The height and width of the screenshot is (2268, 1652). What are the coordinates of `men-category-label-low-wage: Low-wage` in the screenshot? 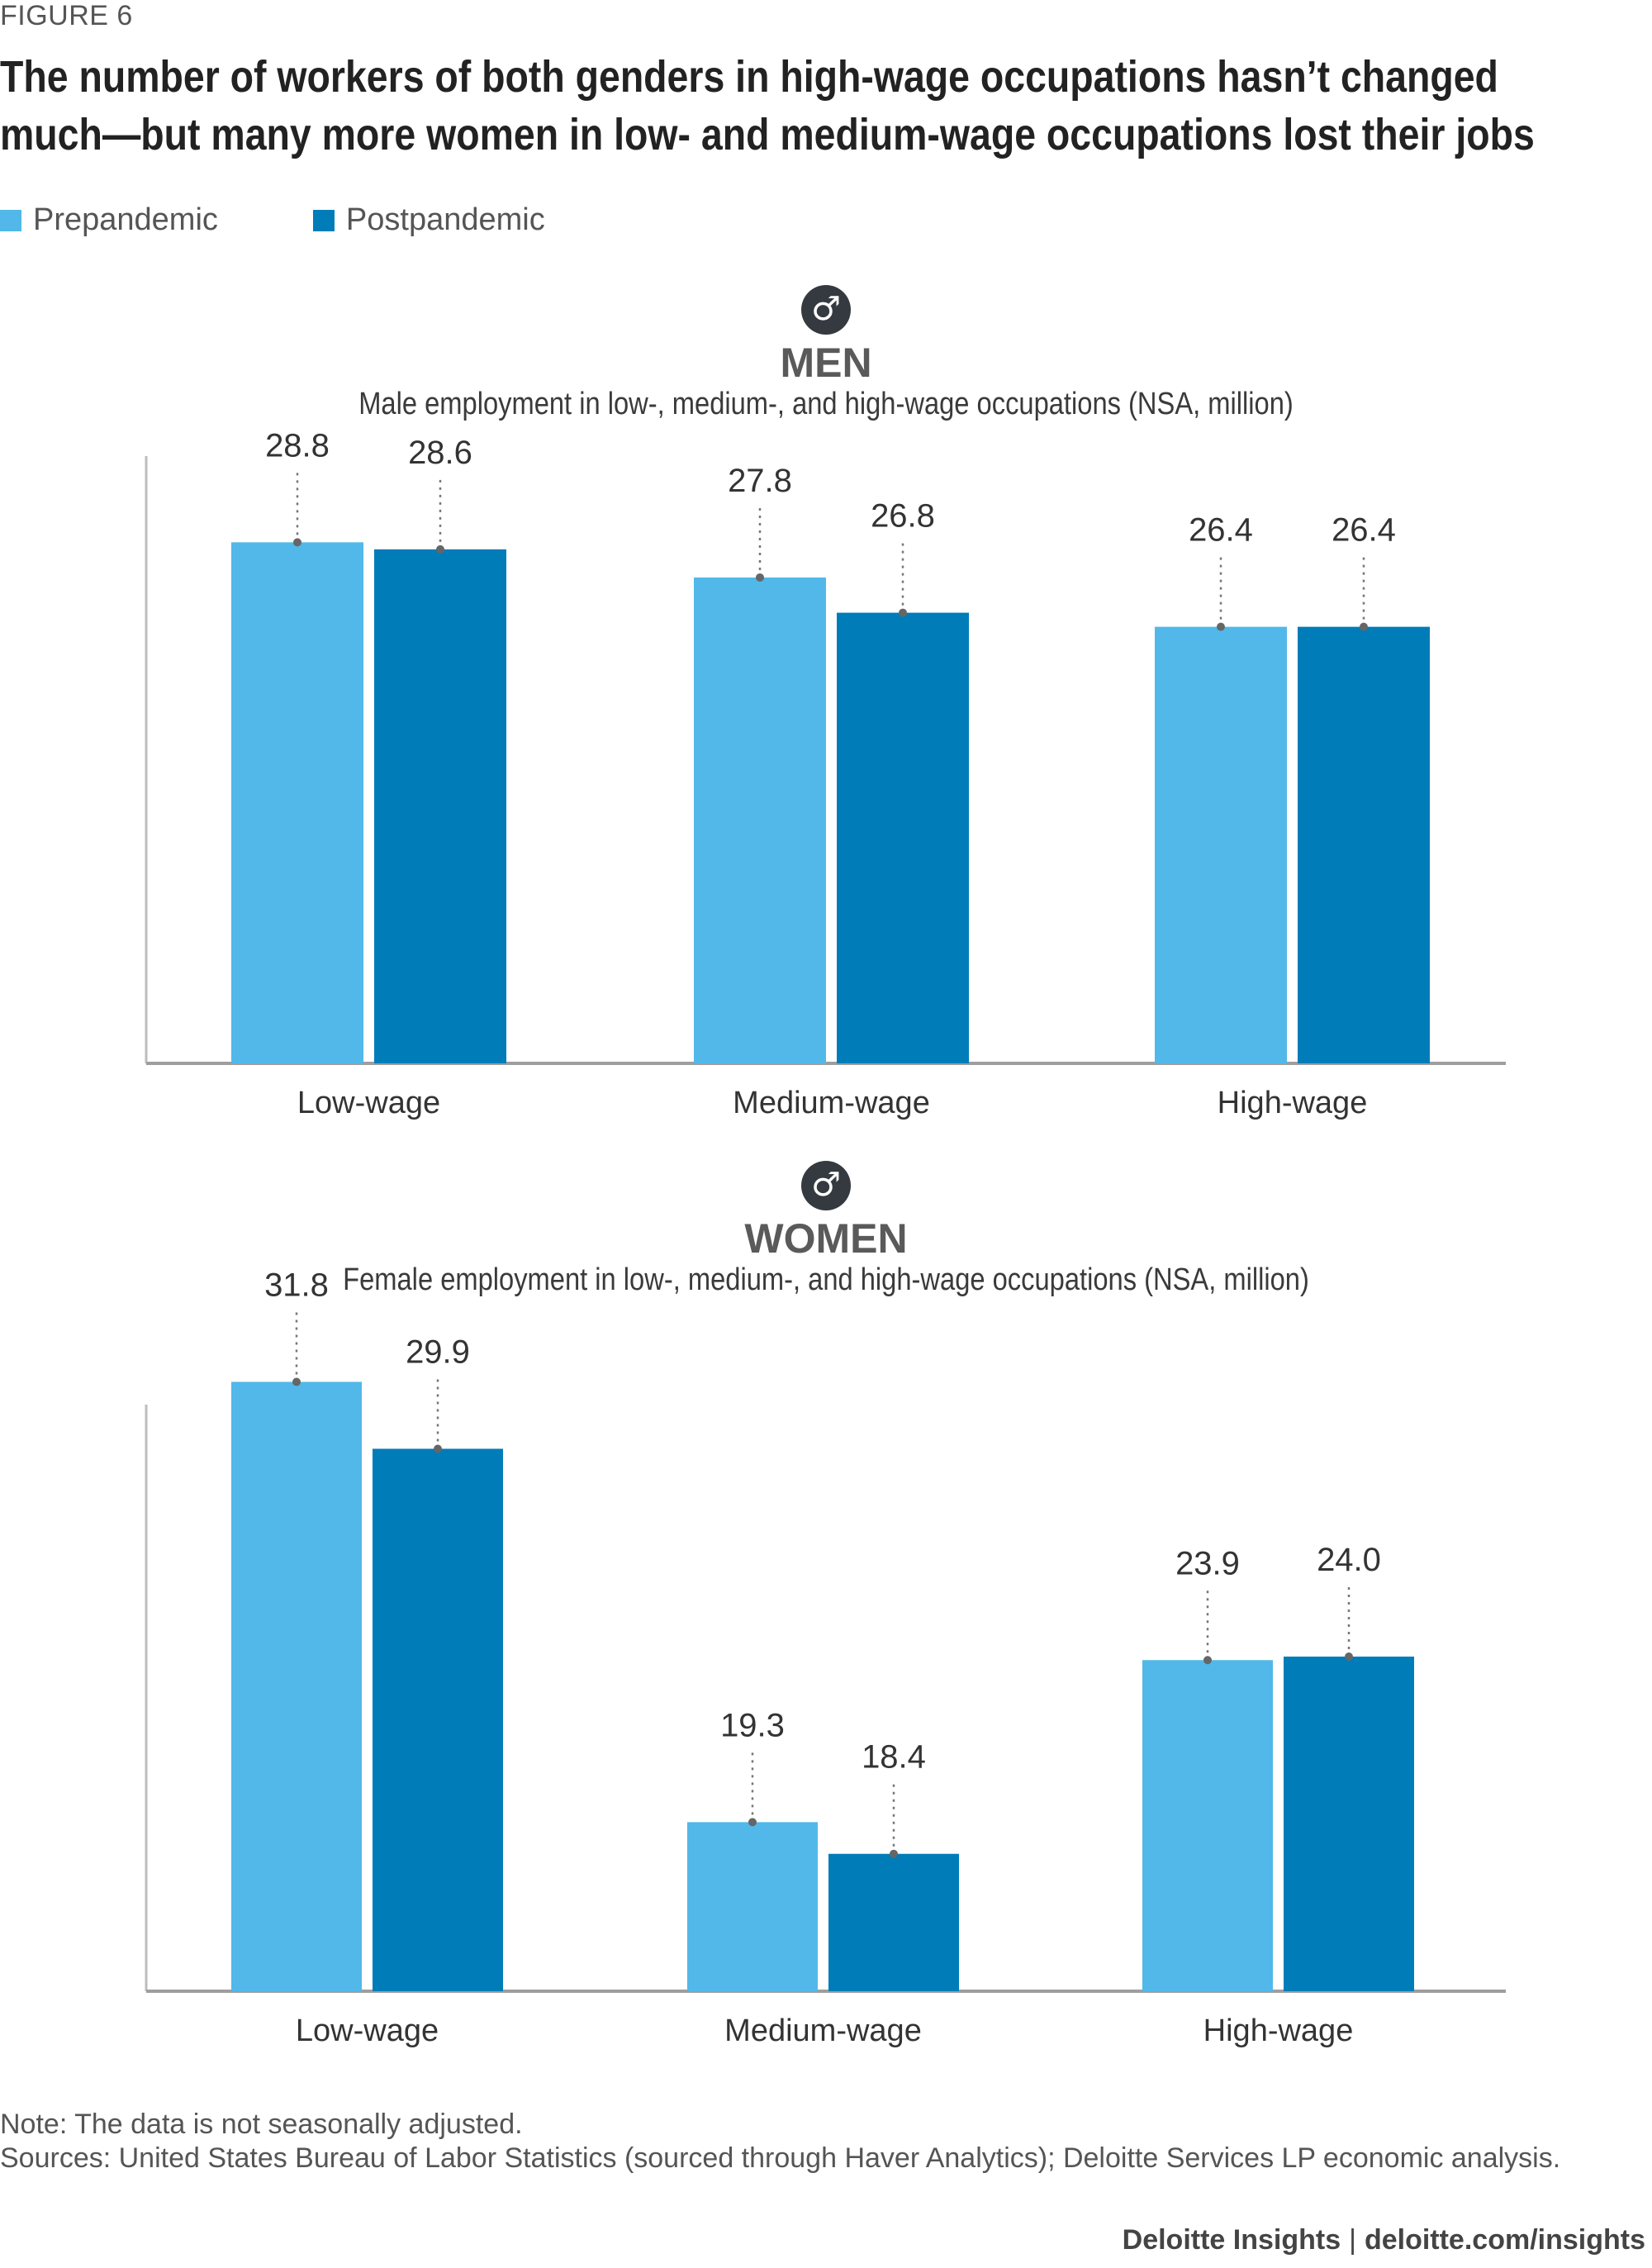 It's located at (368, 1103).